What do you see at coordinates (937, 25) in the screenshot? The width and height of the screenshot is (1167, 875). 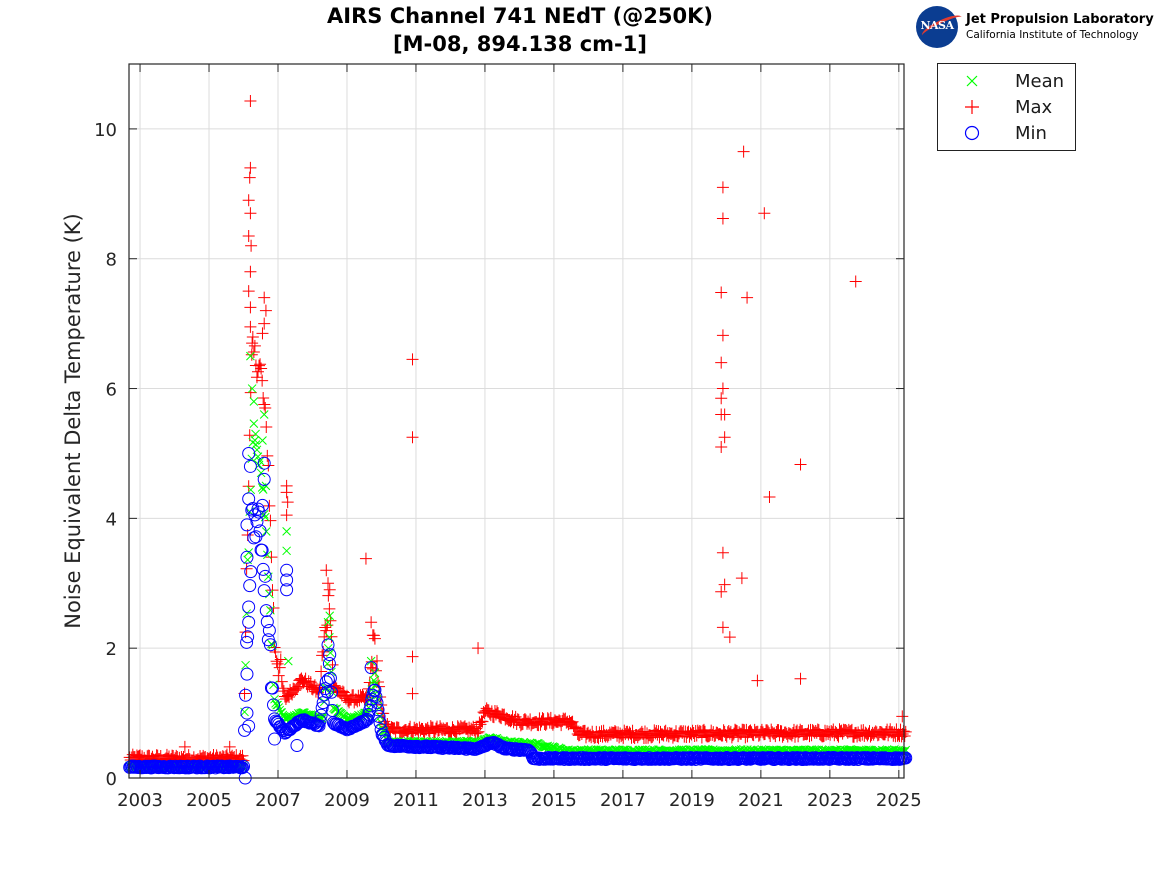 I see `nasa-wordmark: NASA` at bounding box center [937, 25].